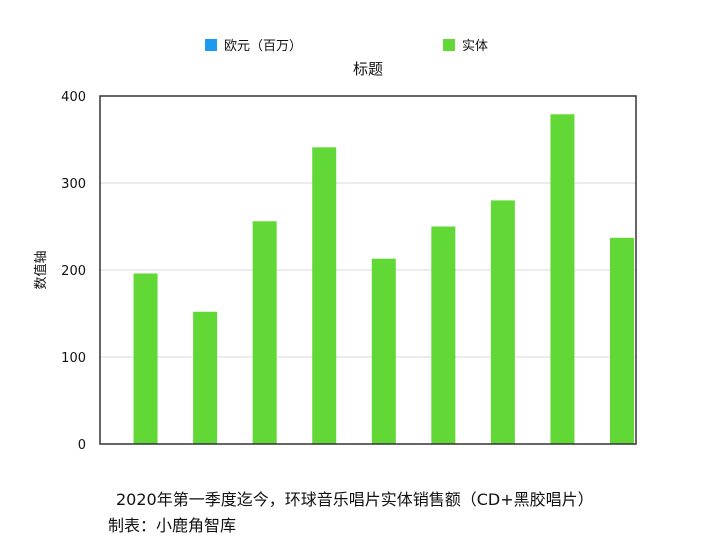  What do you see at coordinates (475, 46) in the screenshot?
I see `legend-label: 实体` at bounding box center [475, 46].